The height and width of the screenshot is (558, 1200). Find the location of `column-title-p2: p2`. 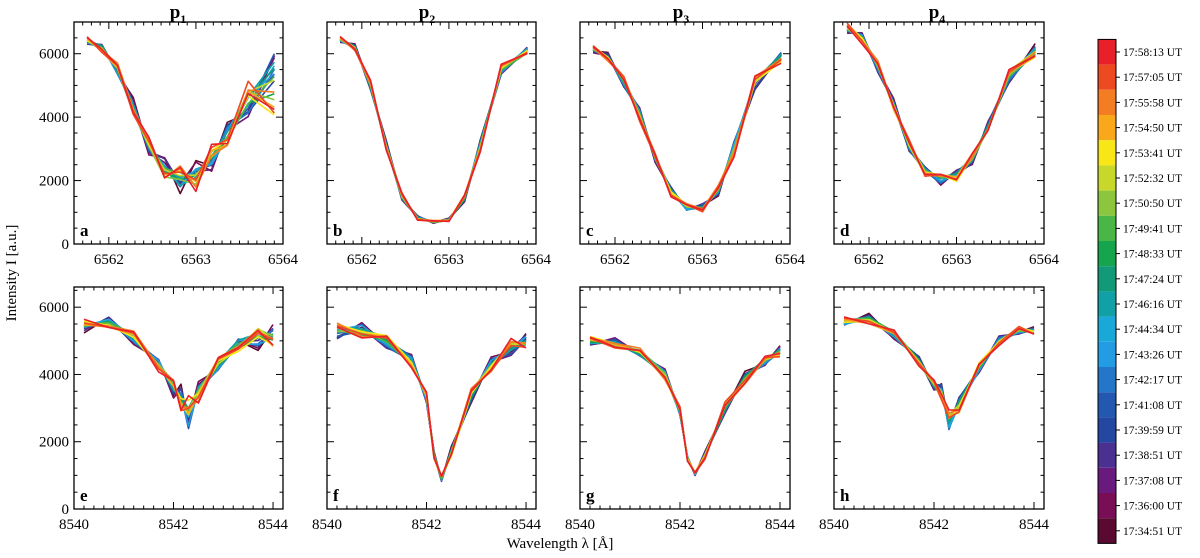

column-title-p2: p2 is located at coordinates (427, 14).